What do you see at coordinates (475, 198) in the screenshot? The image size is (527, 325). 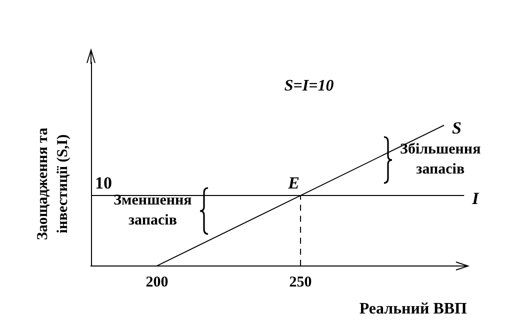 I see `series-label: I` at bounding box center [475, 198].